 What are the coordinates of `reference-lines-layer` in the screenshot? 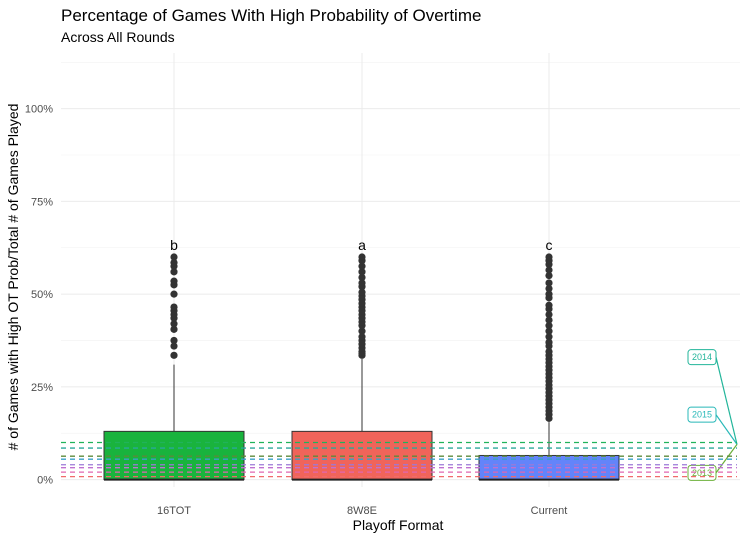 It's located at (399, 459).